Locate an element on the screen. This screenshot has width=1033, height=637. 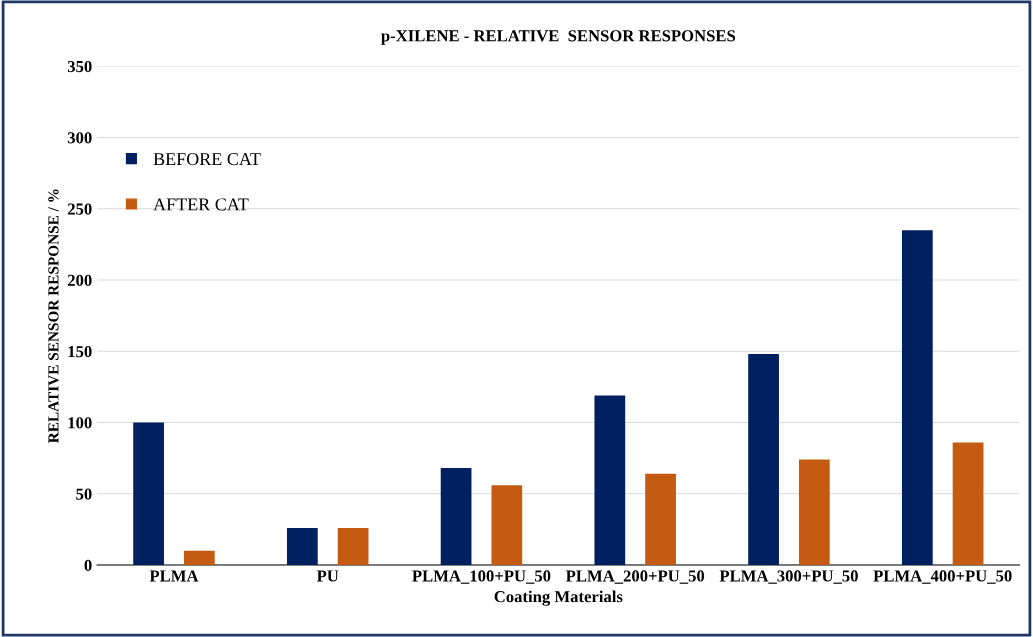
x-tick-label: PLMA_200+PU_50 is located at coordinates (635, 577).